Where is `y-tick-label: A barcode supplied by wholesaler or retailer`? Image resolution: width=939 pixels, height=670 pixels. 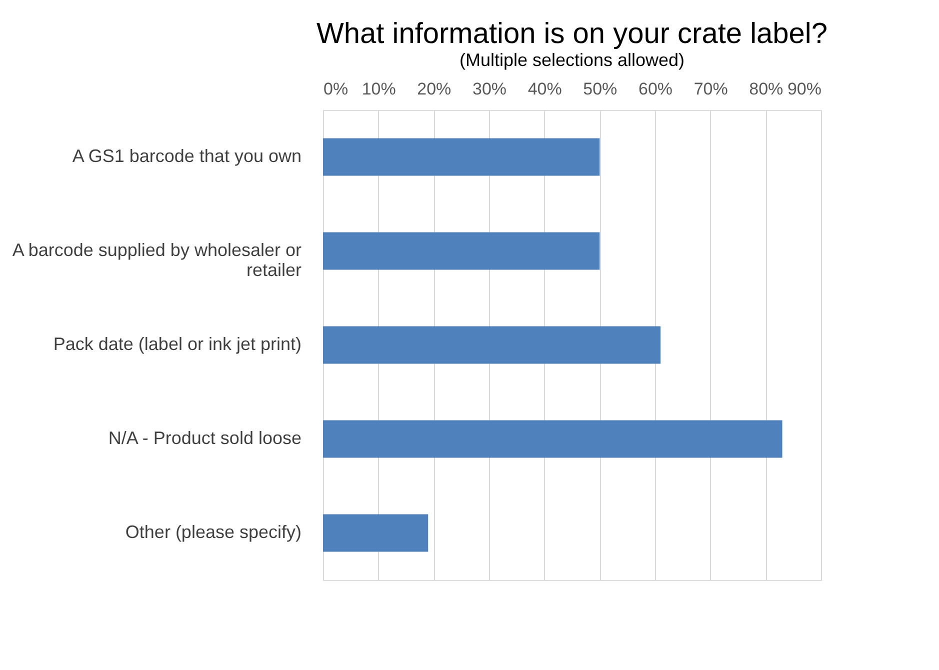
y-tick-label: A barcode supplied by wholesaler or retailer is located at coordinates (157, 260).